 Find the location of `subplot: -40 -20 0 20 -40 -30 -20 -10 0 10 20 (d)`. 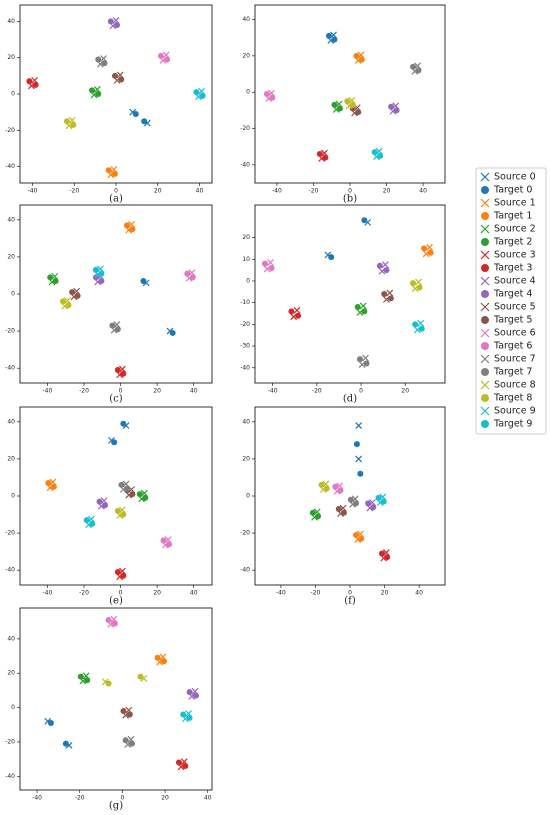

subplot: -40 -20 0 20 -40 -30 -20 -10 0 10 20 (d) is located at coordinates (343, 304).